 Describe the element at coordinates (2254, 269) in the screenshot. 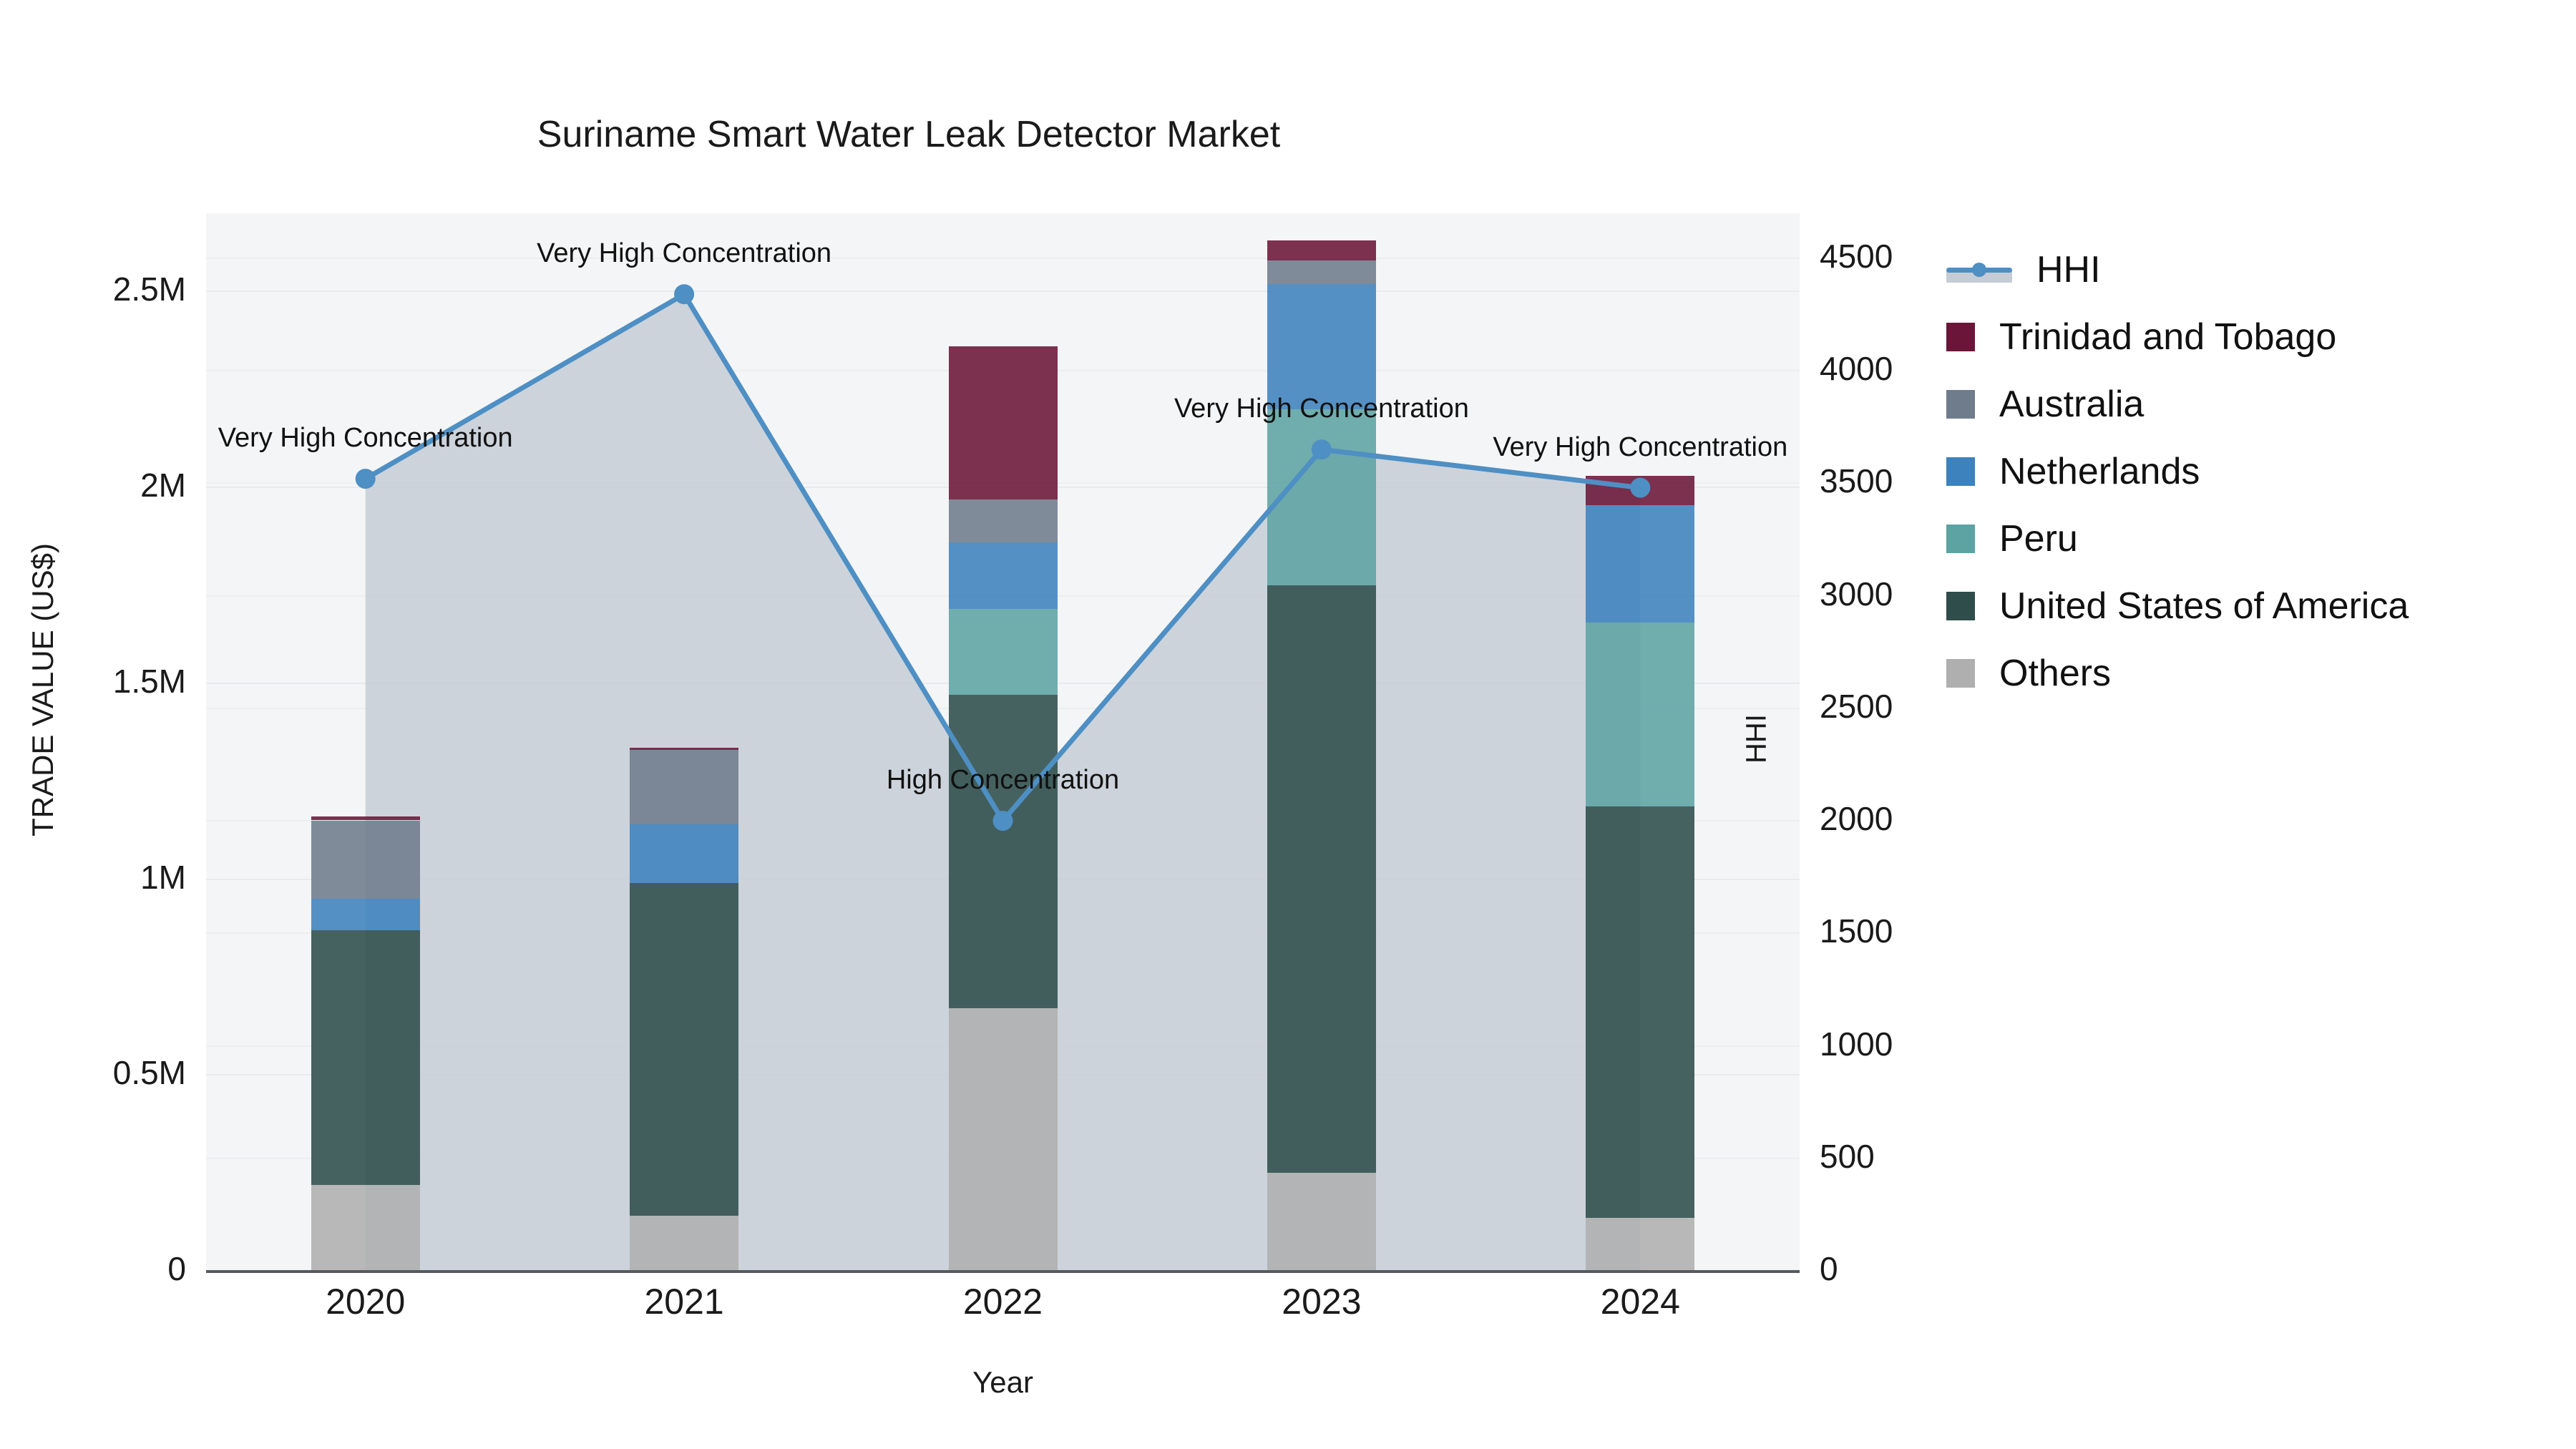

I see `legend-item-hhi: HHI` at that location.